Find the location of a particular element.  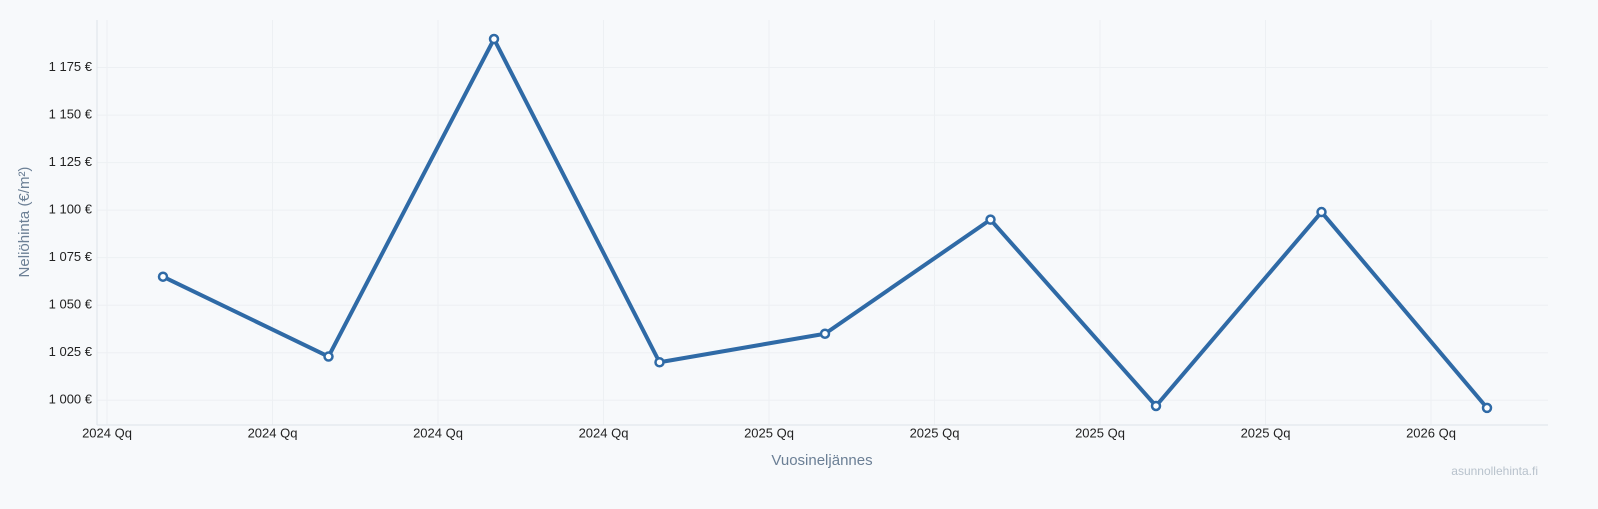

y-tick-label: 1 075 € is located at coordinates (71, 256).